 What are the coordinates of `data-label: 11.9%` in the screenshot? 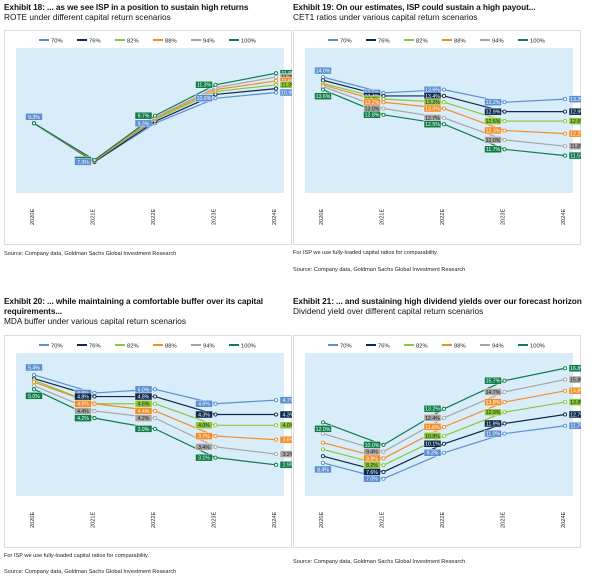 It's located at (493, 423).